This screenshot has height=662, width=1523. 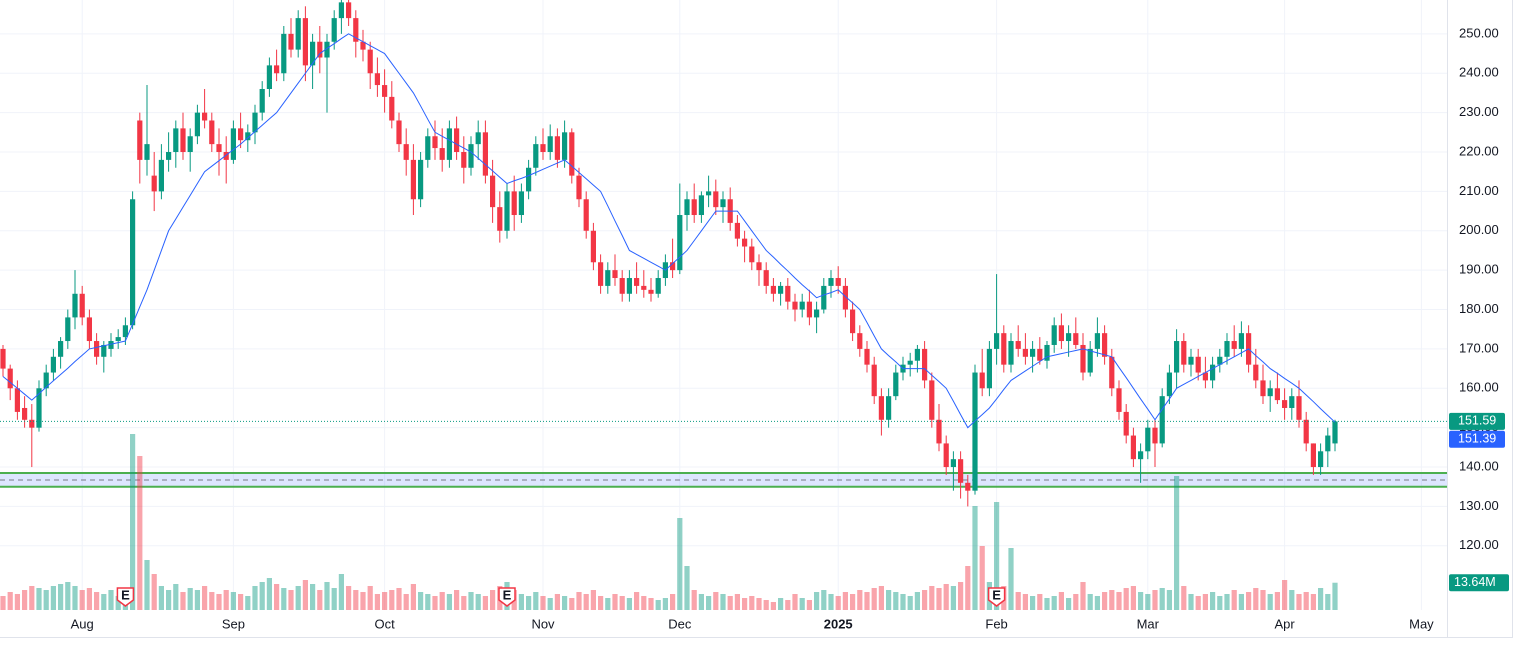 What do you see at coordinates (1479, 505) in the screenshot?
I see `y-tick-label: 130.00` at bounding box center [1479, 505].